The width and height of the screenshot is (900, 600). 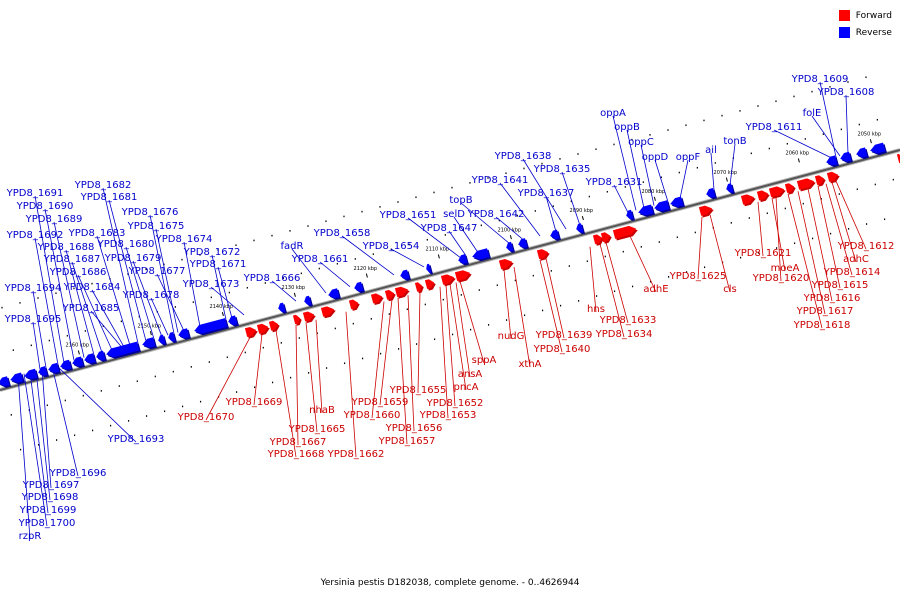 What do you see at coordinates (133, 258) in the screenshot?
I see `gene-label: YPD8_1679` at bounding box center [133, 258].